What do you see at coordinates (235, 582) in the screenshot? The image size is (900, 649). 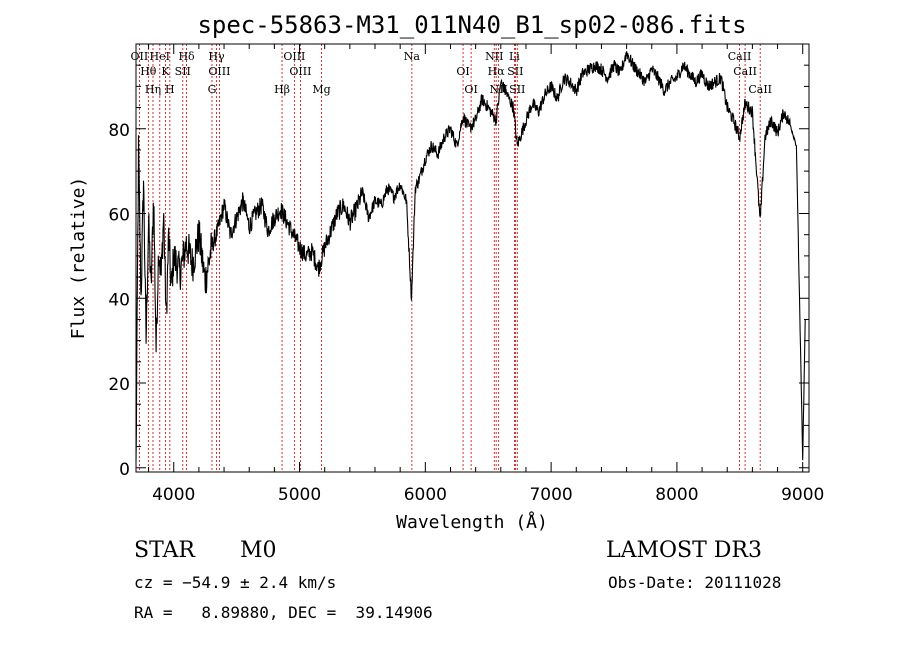 I see `redshift-cz: cz = −54.9 ± 2.4 km/s` at bounding box center [235, 582].